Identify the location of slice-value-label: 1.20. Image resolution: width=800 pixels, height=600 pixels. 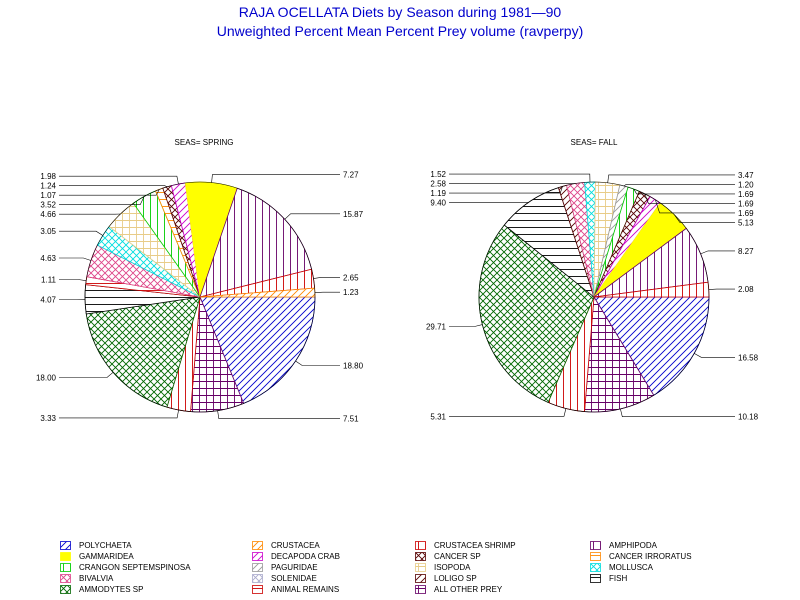
(746, 184).